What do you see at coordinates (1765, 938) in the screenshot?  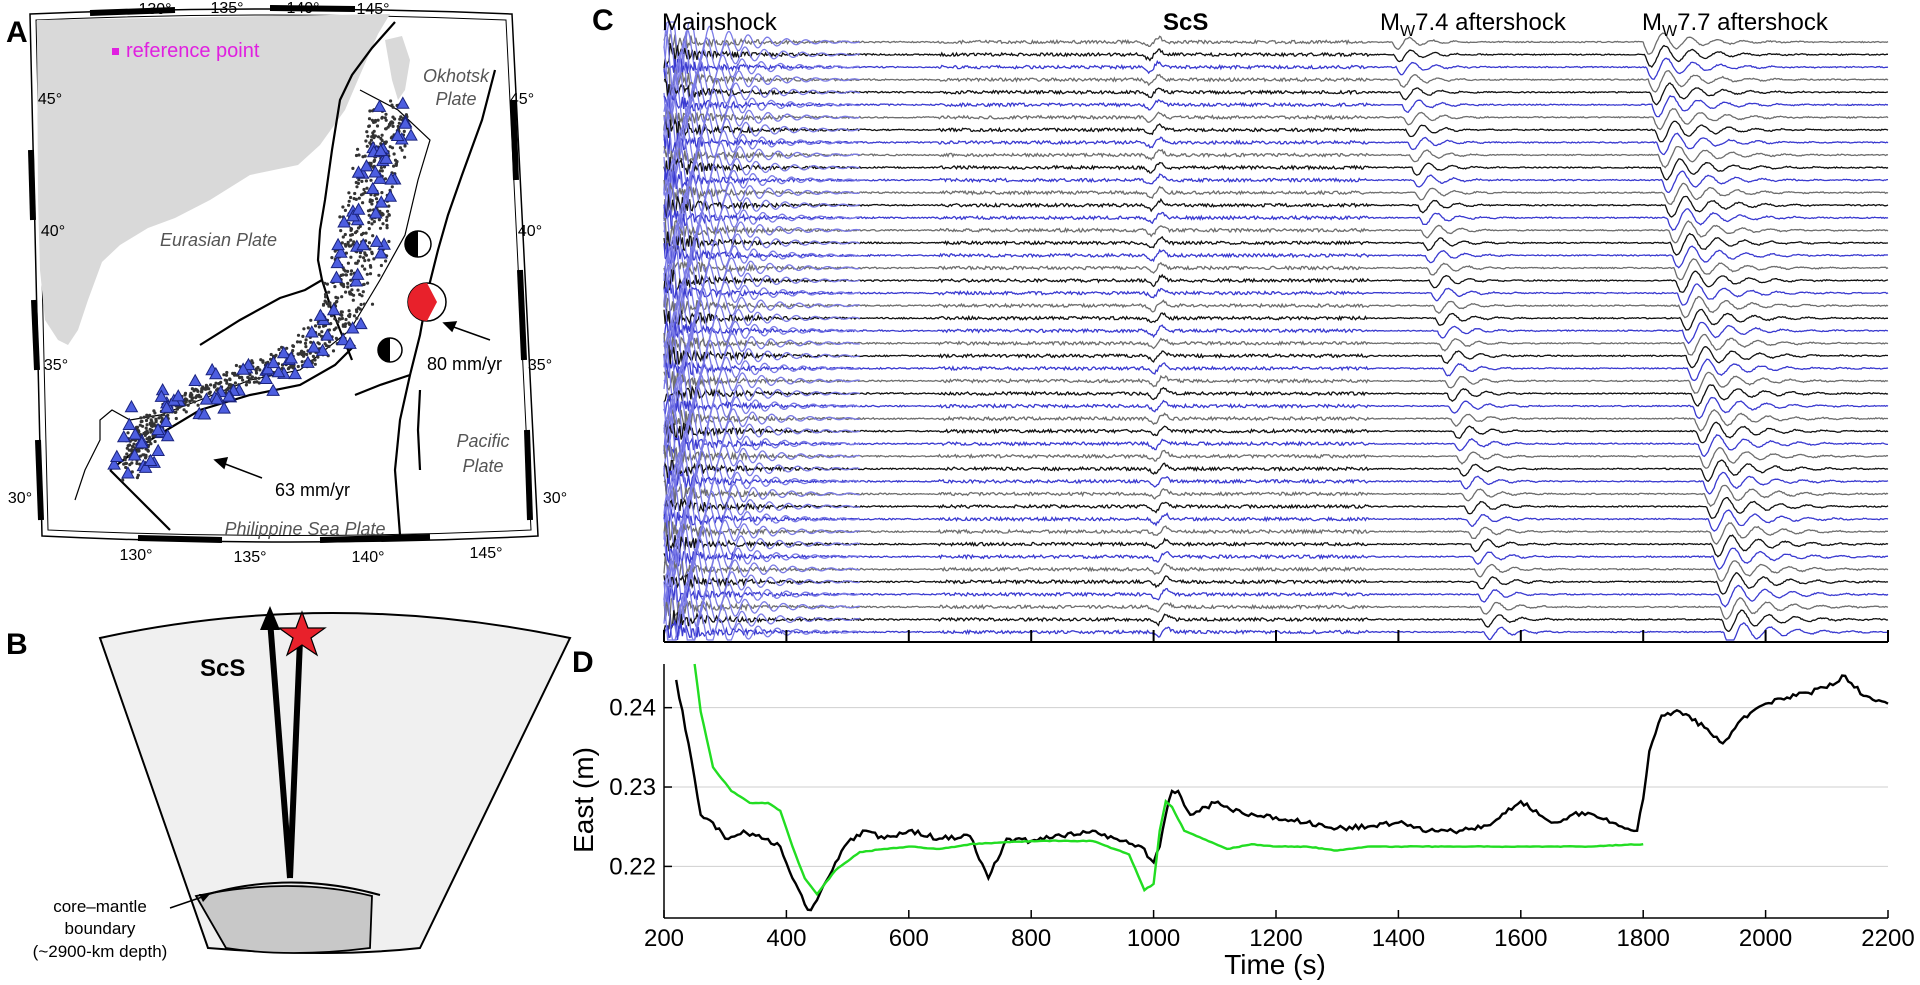 I see `chart-x-tick-label: 2000` at bounding box center [1765, 938].